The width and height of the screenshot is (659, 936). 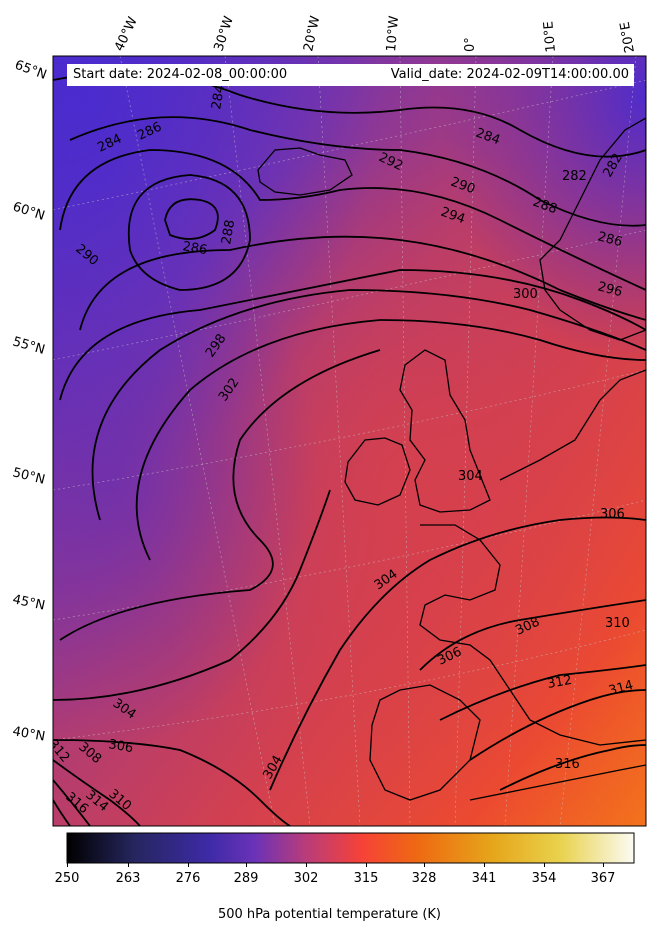 What do you see at coordinates (228, 232) in the screenshot?
I see `svg-text: 288` at bounding box center [228, 232].